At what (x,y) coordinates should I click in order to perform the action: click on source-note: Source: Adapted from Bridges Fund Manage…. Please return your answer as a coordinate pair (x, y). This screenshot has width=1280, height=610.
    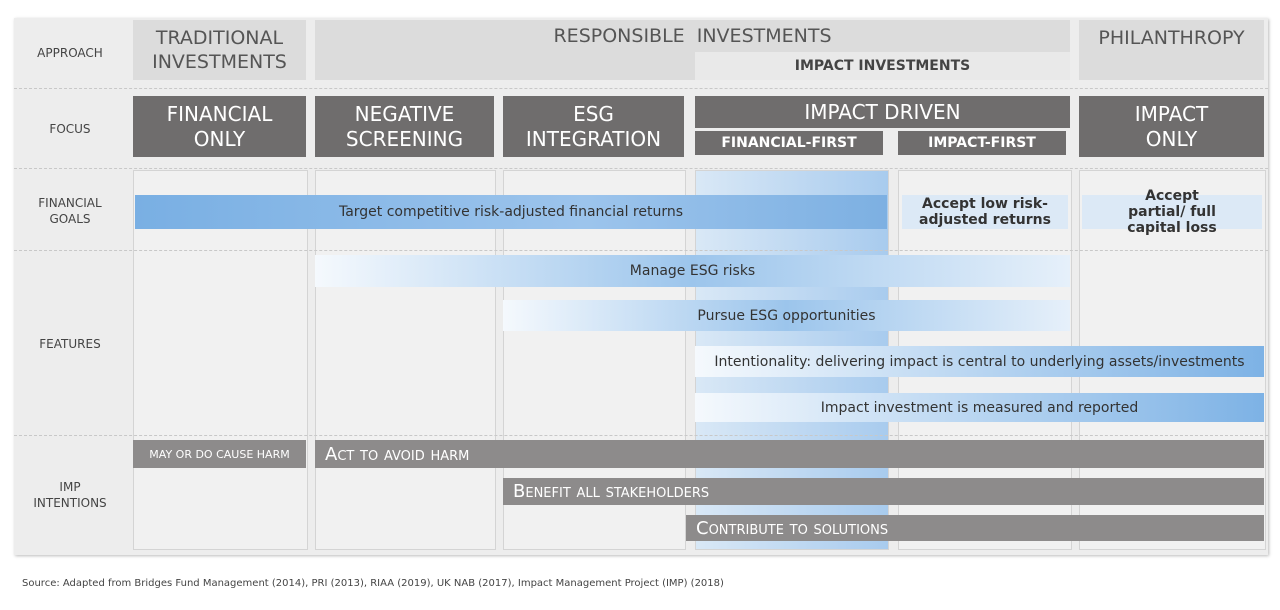
    Looking at the image, I should click on (373, 583).